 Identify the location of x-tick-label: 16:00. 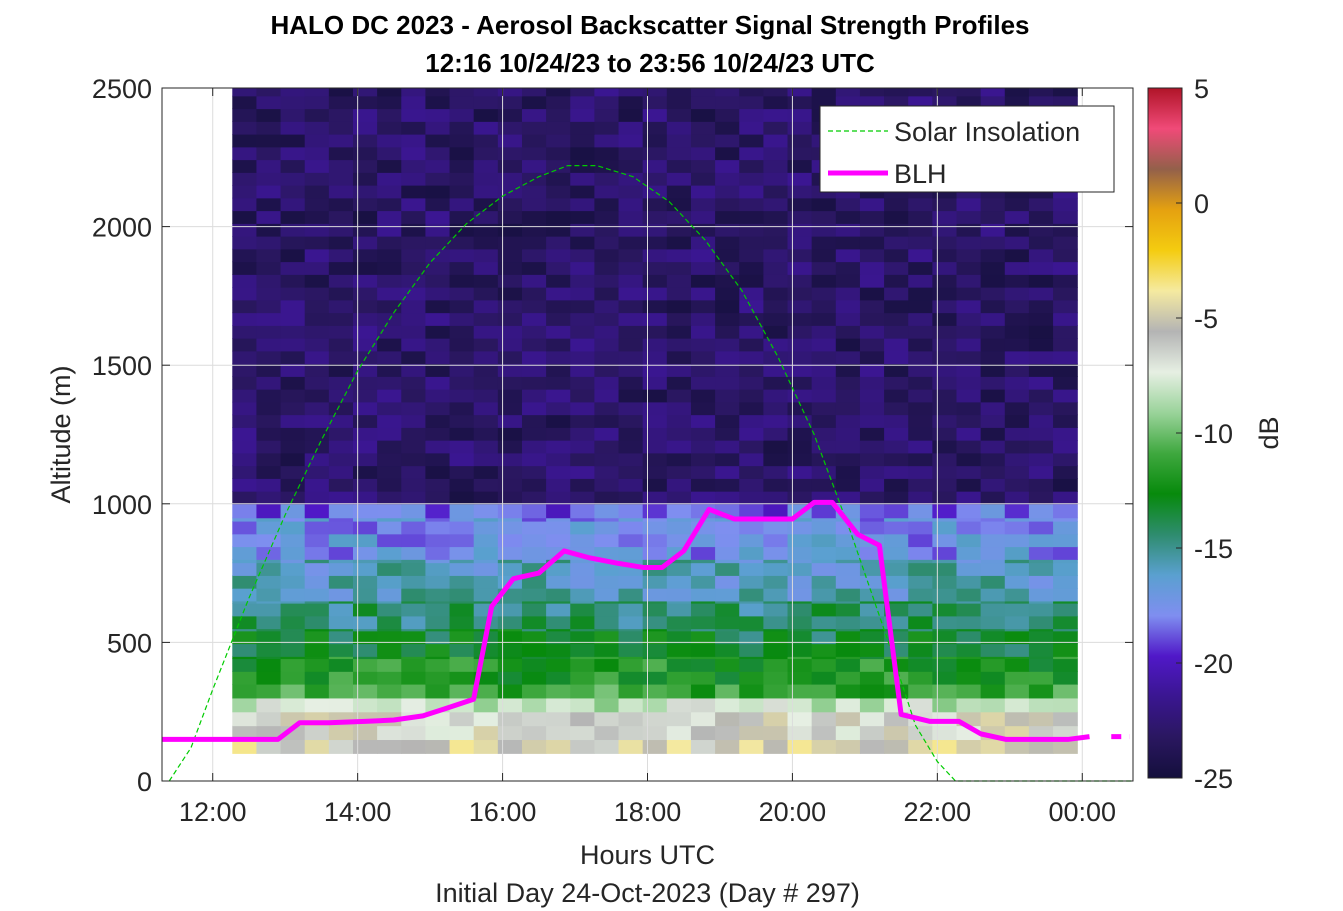
(503, 812).